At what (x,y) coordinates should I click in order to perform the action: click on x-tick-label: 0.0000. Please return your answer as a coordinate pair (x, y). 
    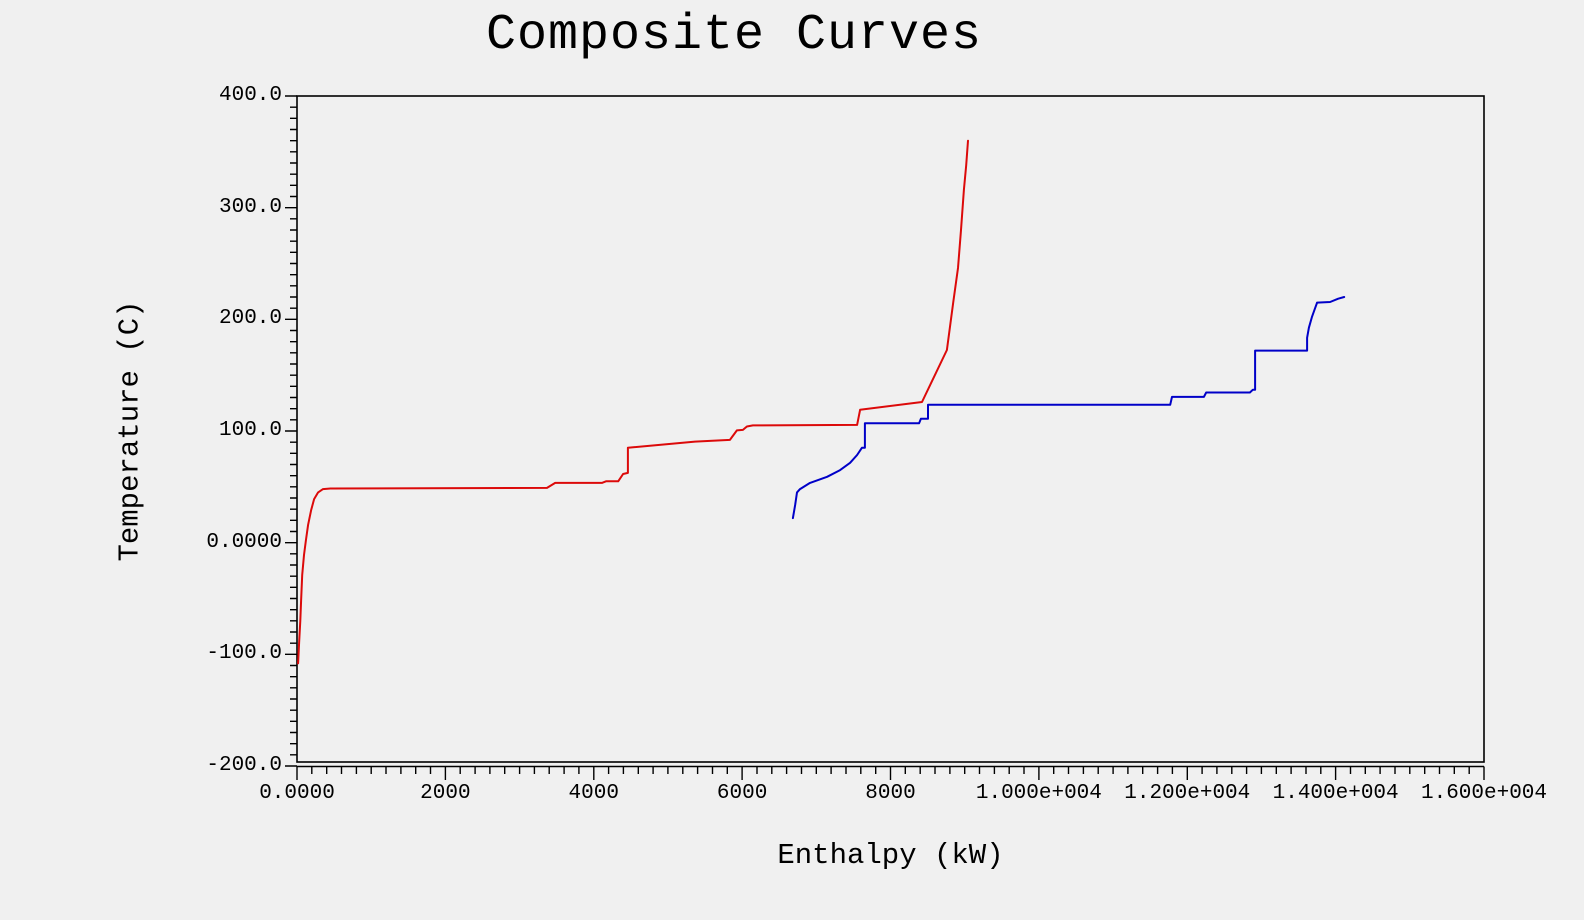
    Looking at the image, I should click on (297, 793).